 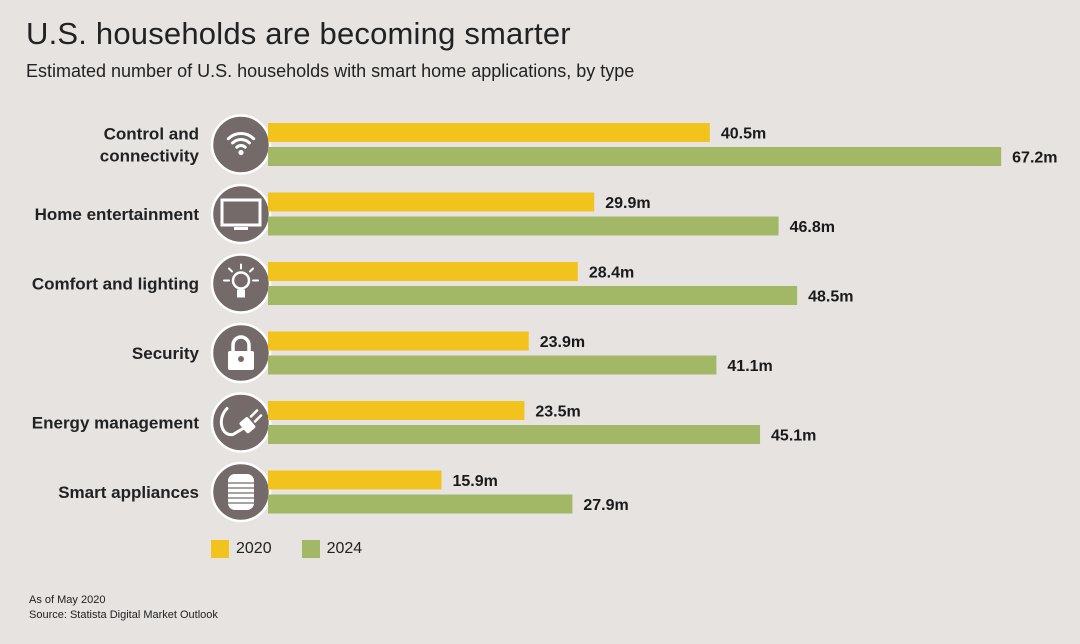 I want to click on chart-title: U.S. households are becoming smarter, so click(x=298, y=33).